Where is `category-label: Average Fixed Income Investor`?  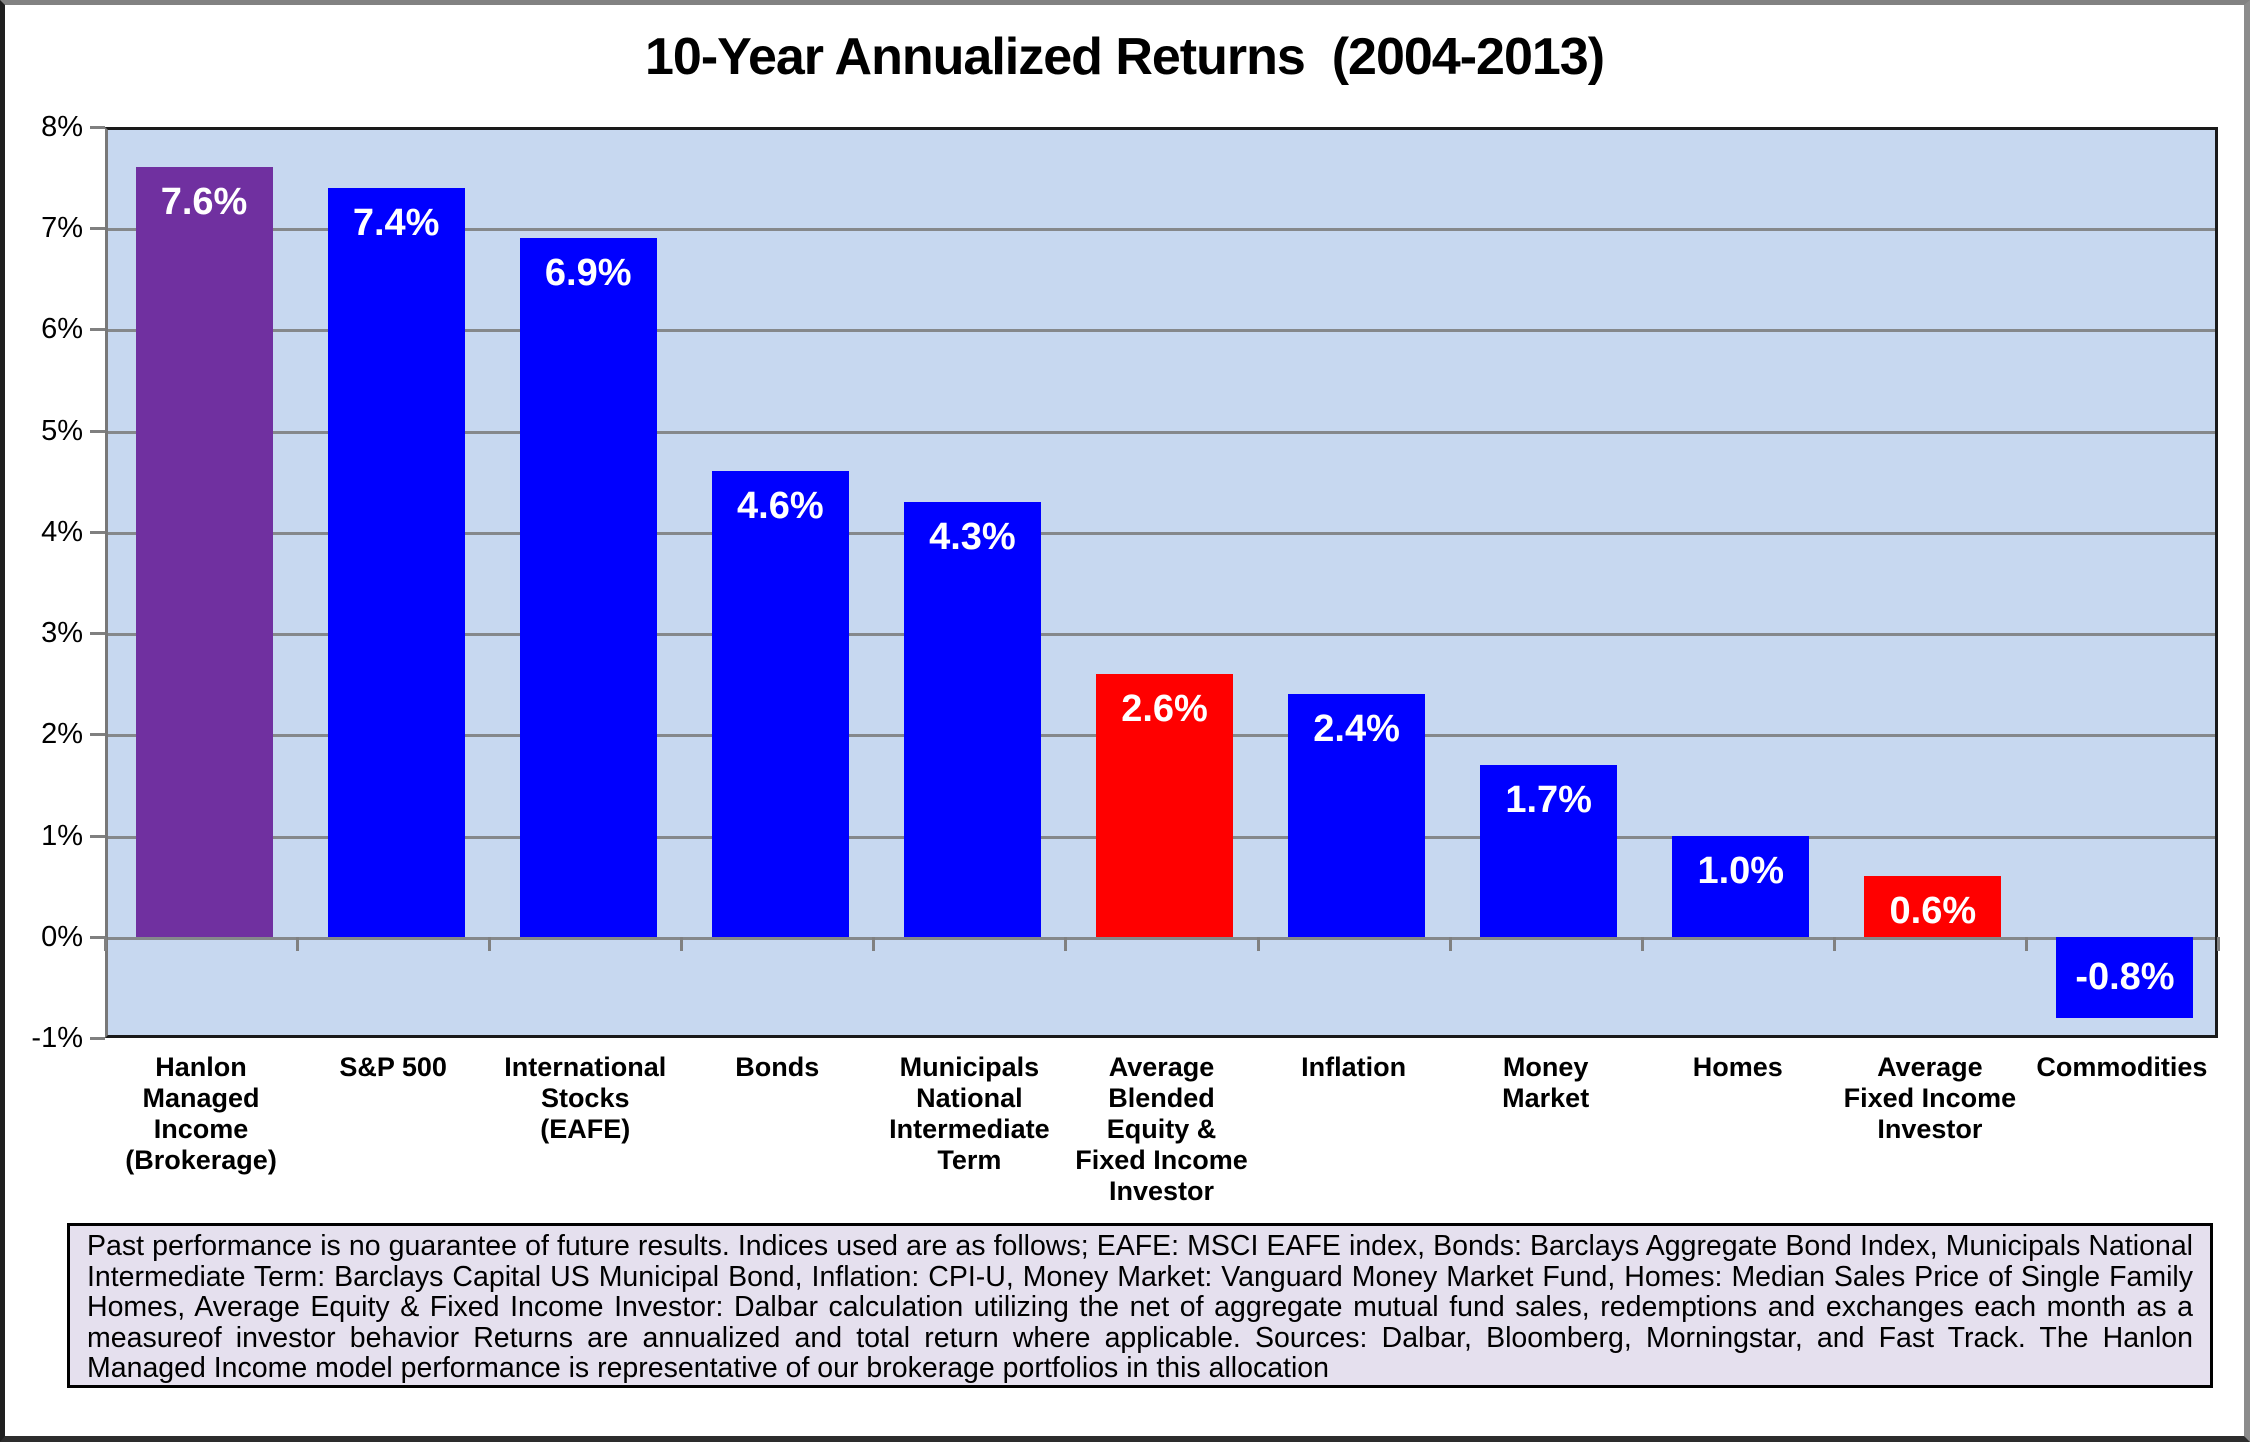 category-label: Average Fixed Income Investor is located at coordinates (1930, 1098).